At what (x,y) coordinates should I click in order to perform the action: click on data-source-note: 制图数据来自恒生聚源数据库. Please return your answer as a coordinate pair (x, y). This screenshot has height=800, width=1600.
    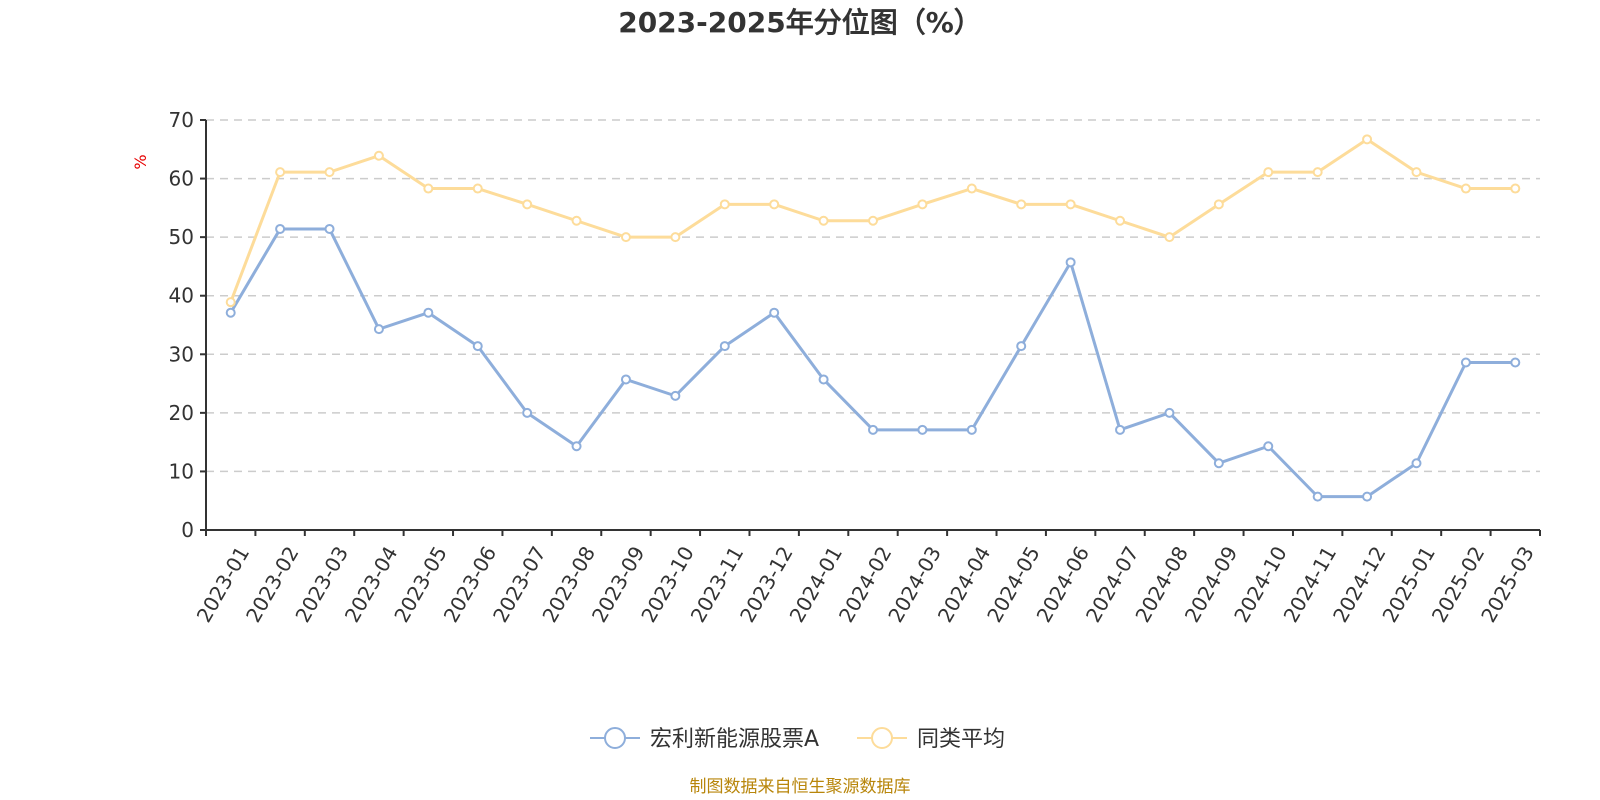
    Looking at the image, I should click on (800, 787).